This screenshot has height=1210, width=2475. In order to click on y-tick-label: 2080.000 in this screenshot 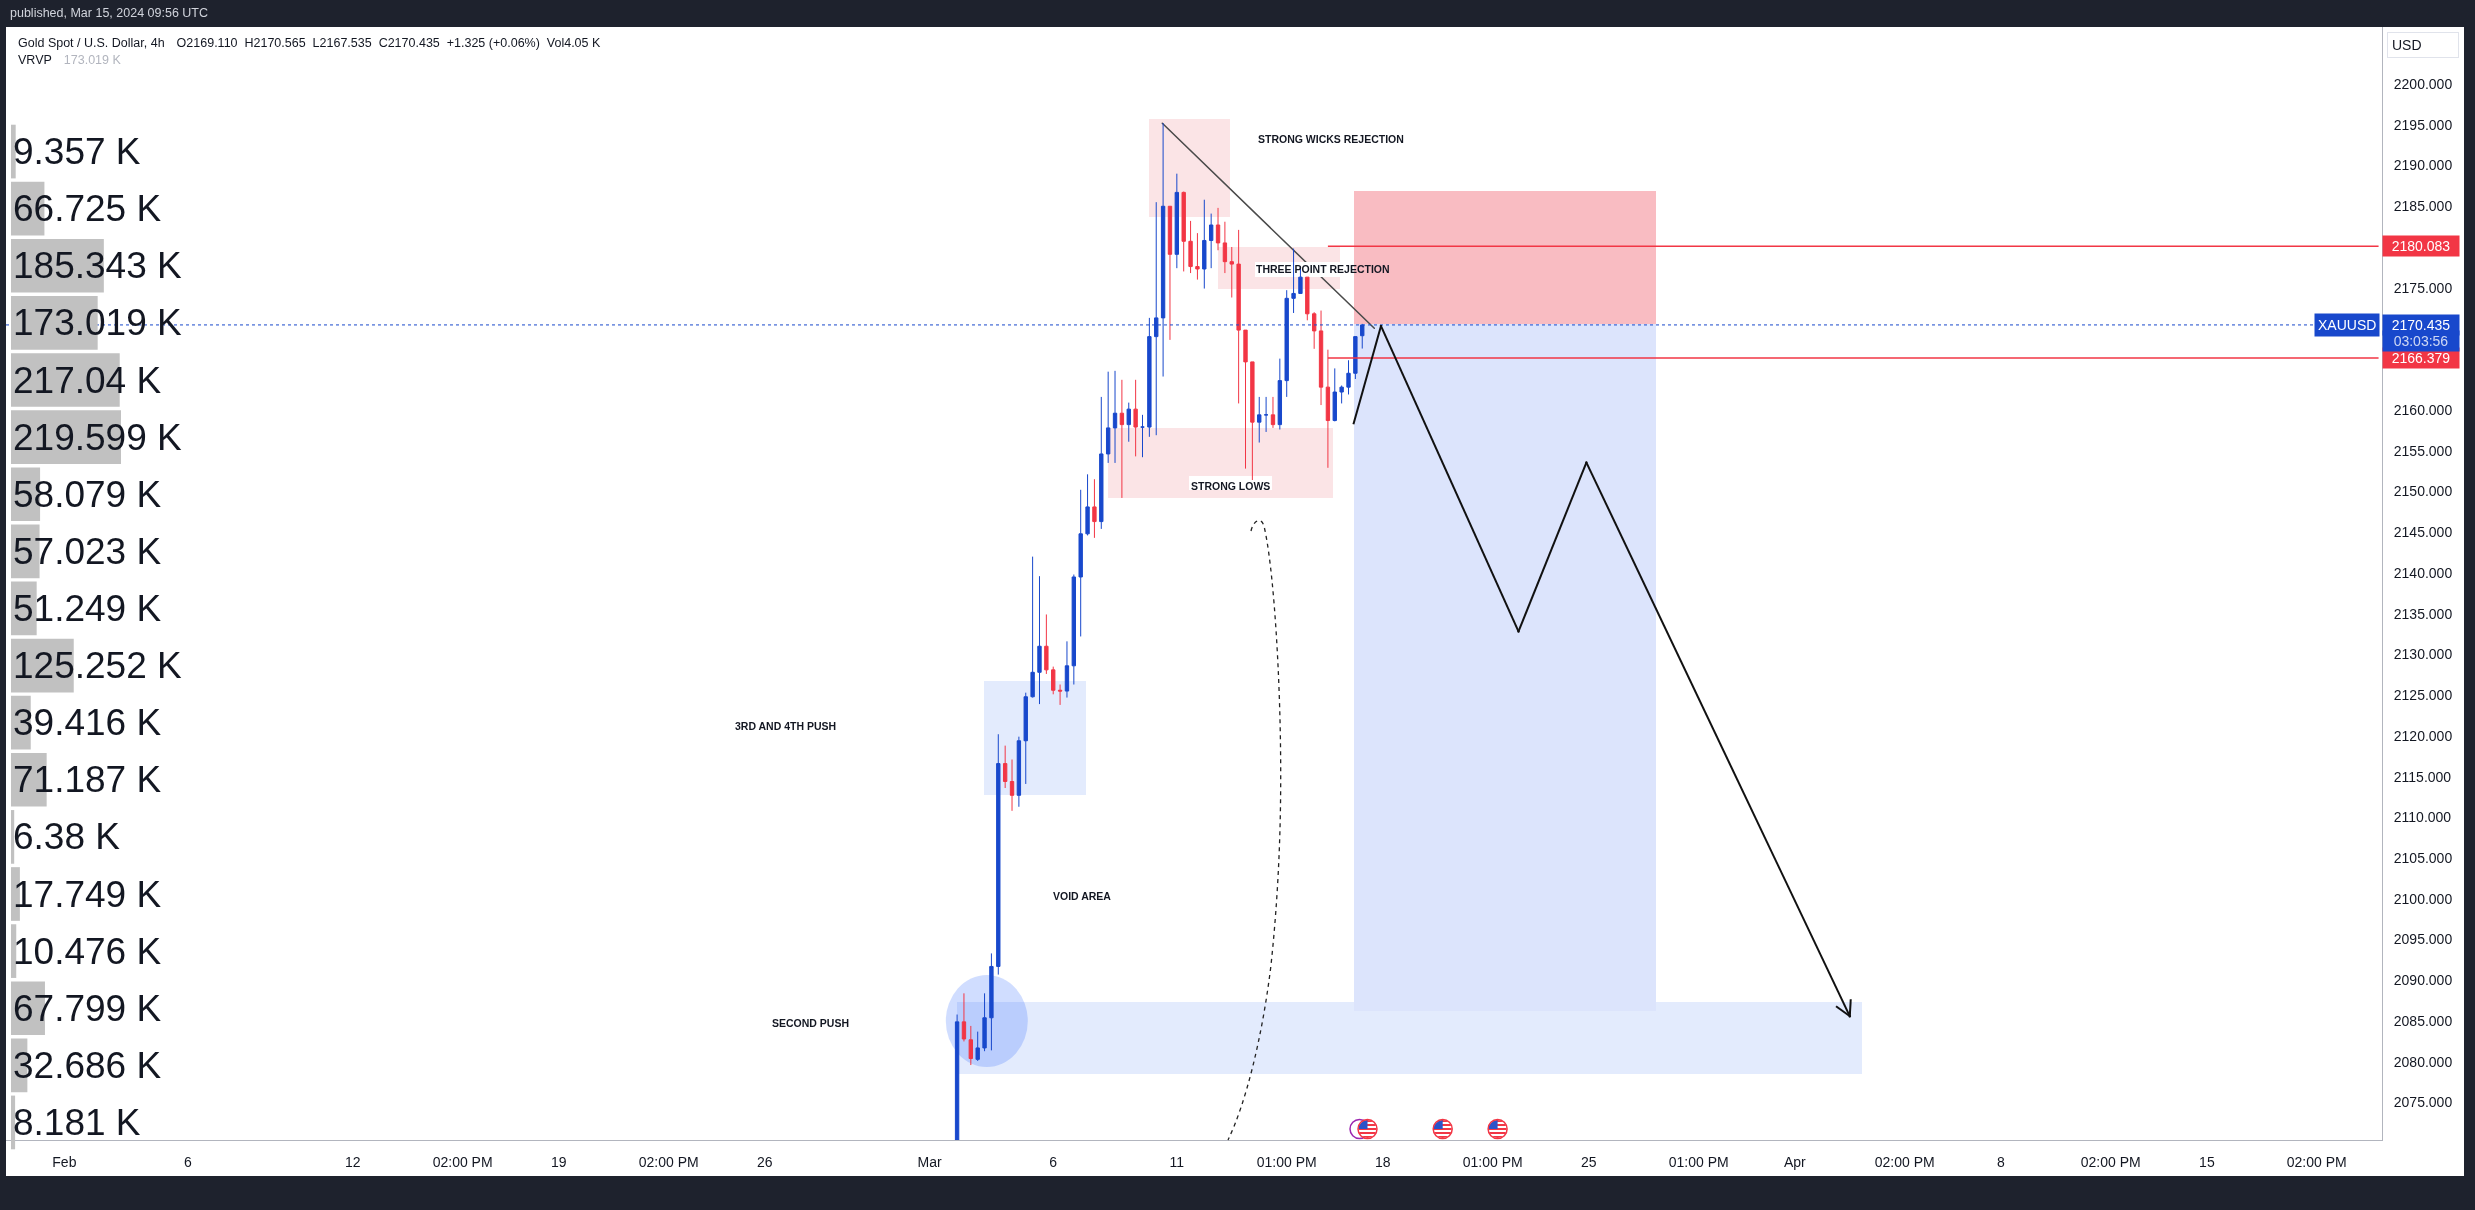, I will do `click(2423, 1061)`.